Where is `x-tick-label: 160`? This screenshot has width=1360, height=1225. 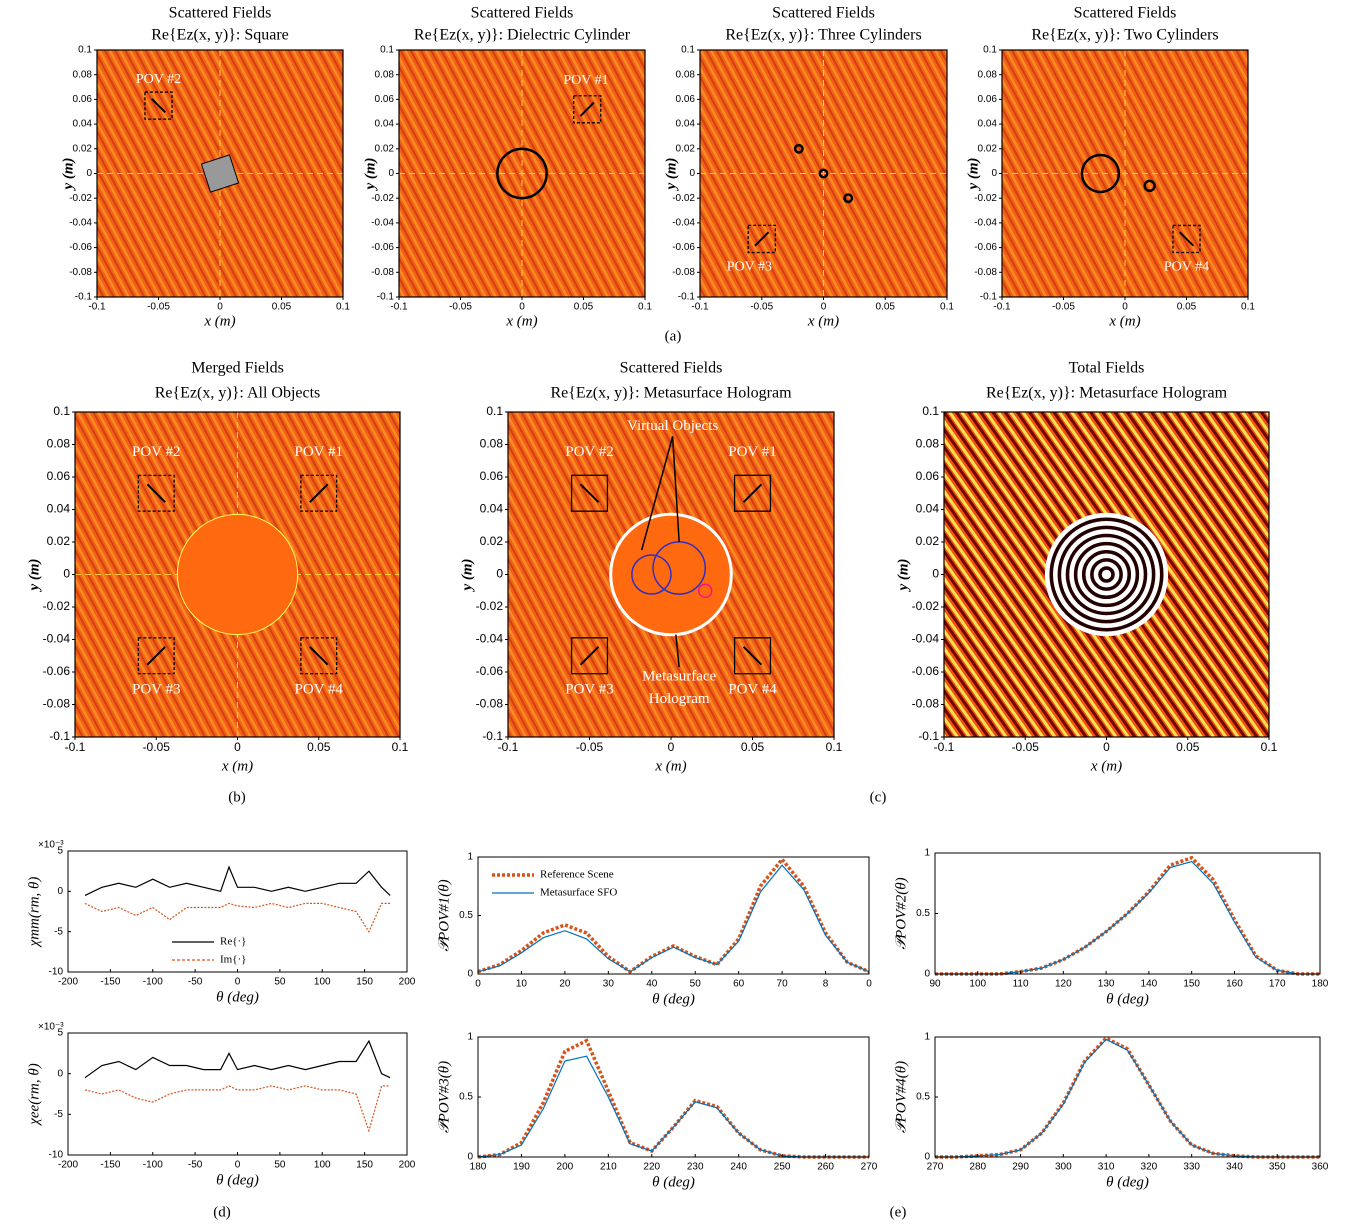
x-tick-label: 160 is located at coordinates (1234, 984).